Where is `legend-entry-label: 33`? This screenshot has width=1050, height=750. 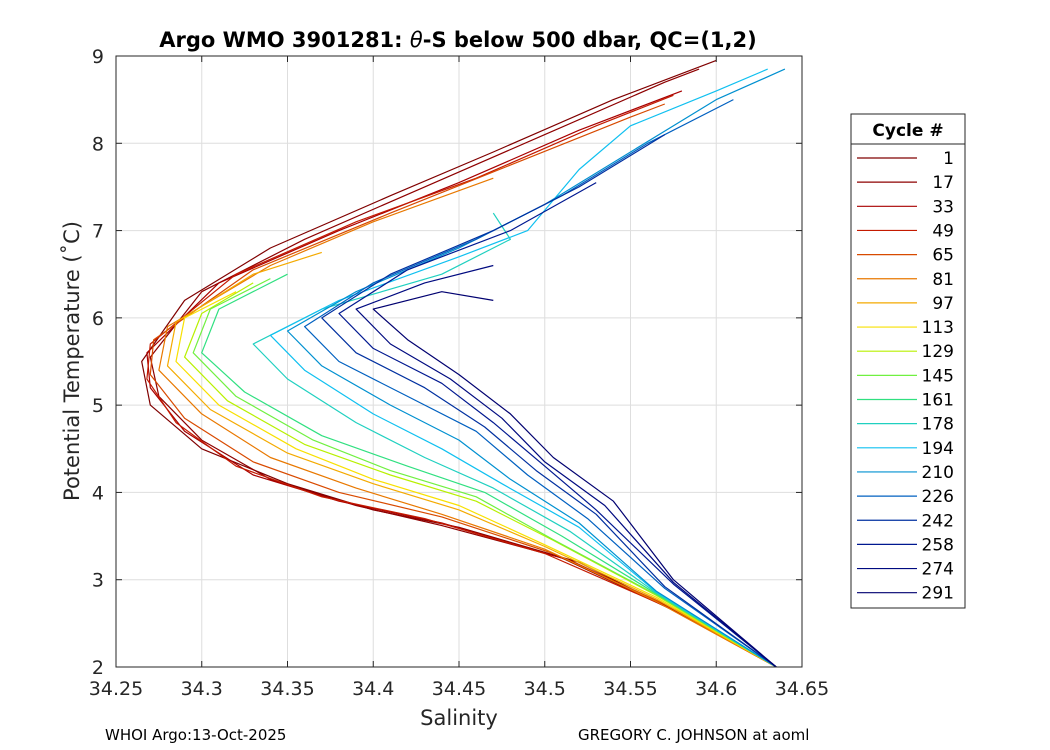 legend-entry-label: 33 is located at coordinates (943, 207).